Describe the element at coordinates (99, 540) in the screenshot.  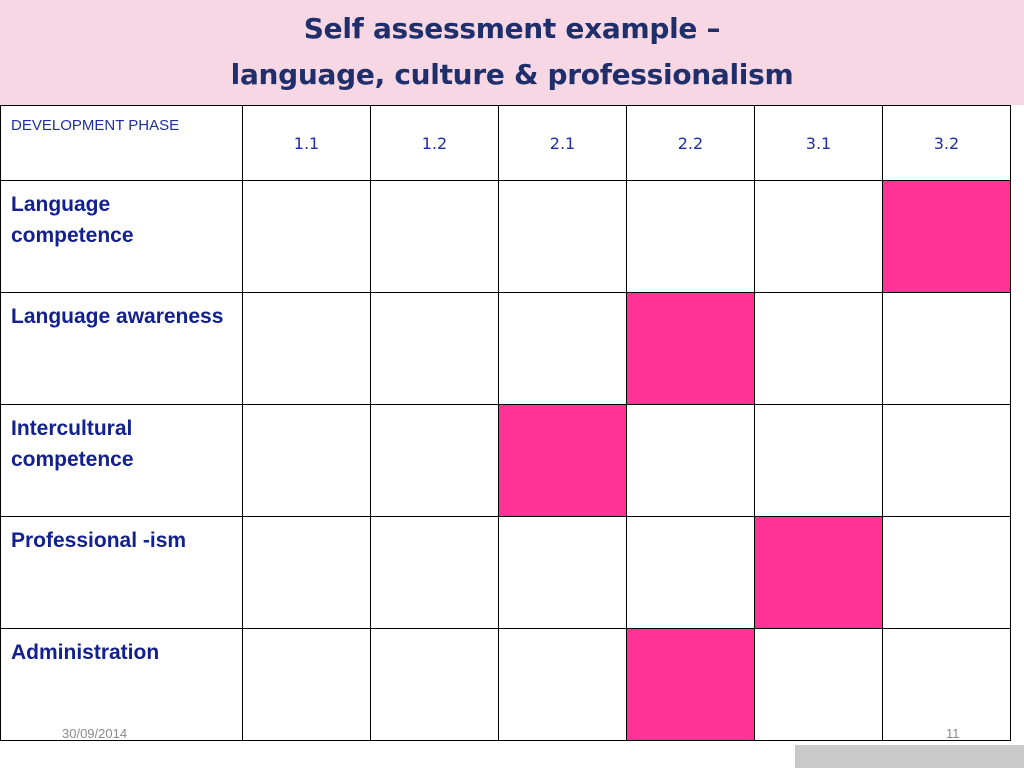
I see `row-label: Professional -ism` at that location.